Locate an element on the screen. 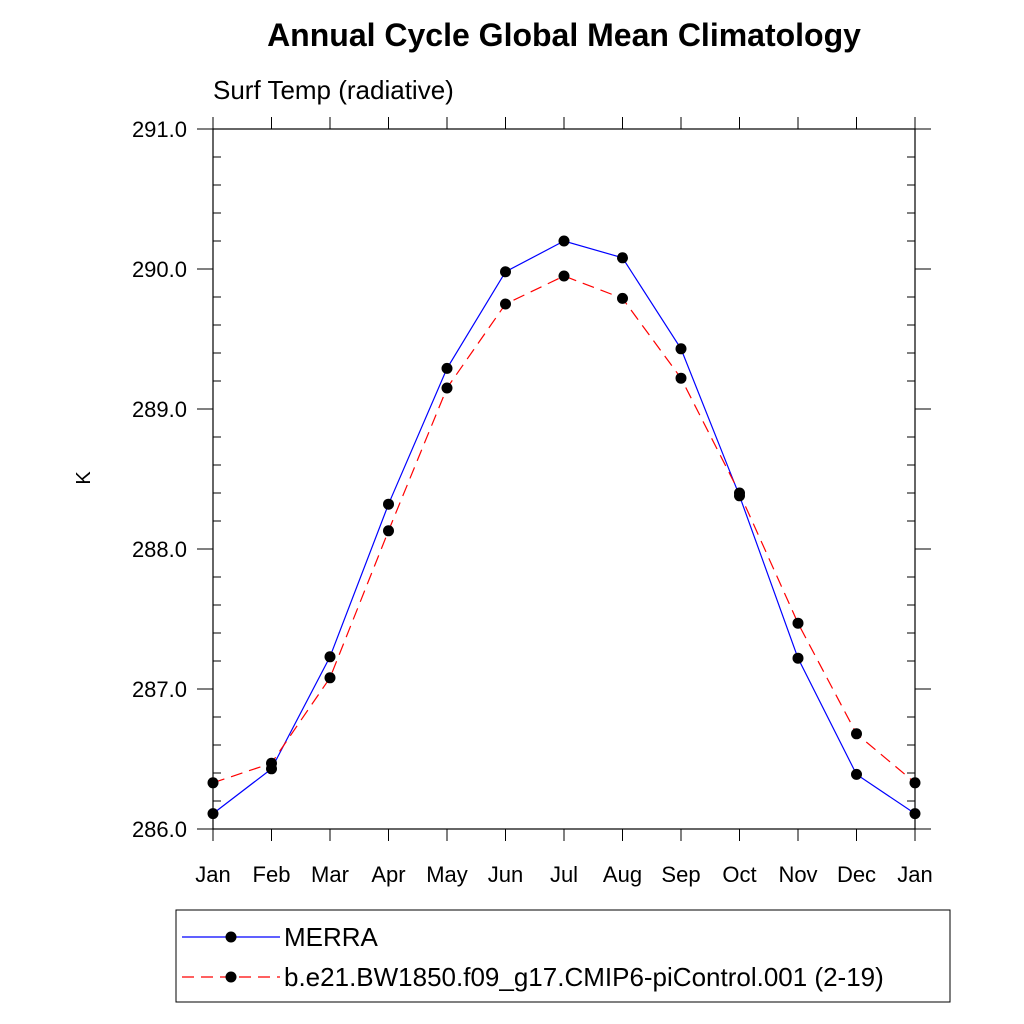 Image resolution: width=1024 pixels, height=1024 pixels. y-tick-label: 287.0 is located at coordinates (159, 689).